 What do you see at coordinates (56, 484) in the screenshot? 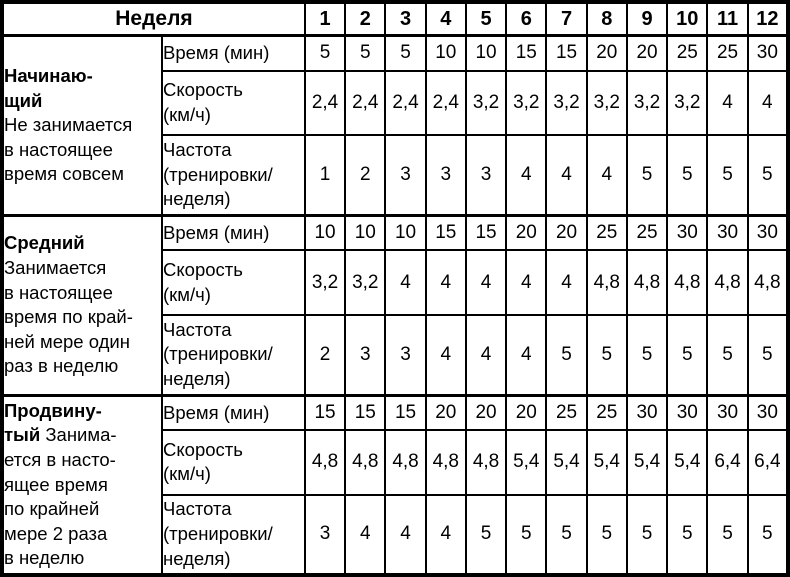
I see `category-text: ящее время` at bounding box center [56, 484].